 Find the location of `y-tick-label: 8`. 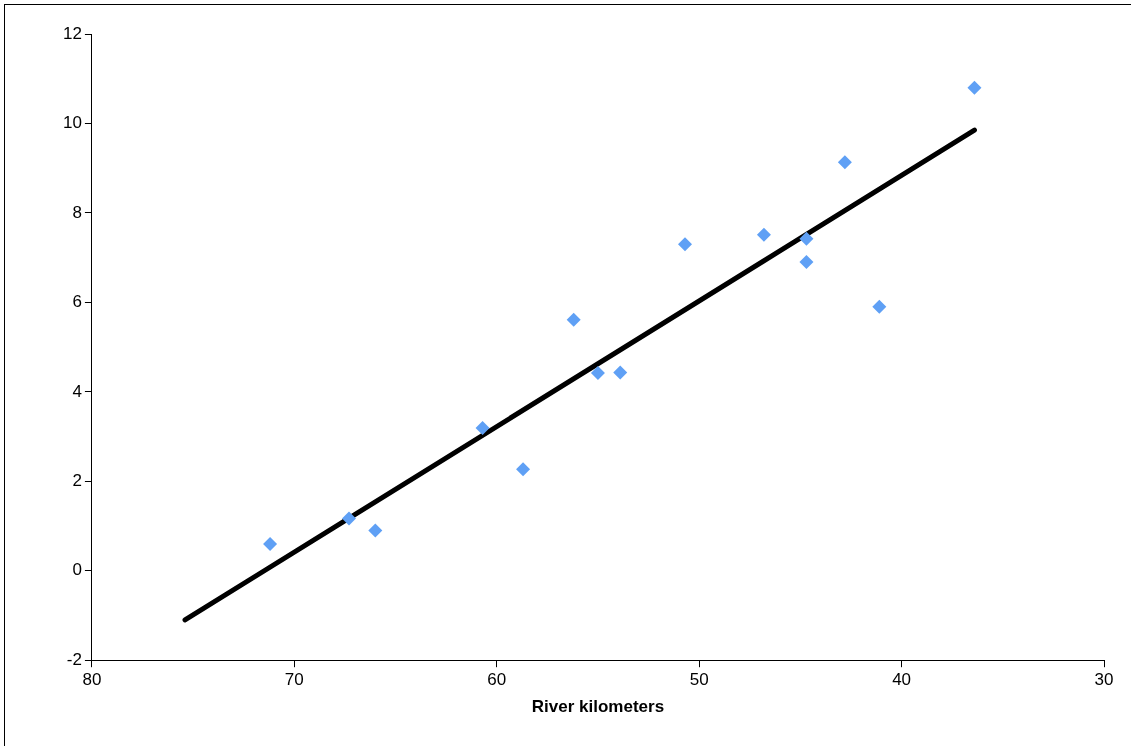

y-tick-label: 8 is located at coordinates (77, 212).